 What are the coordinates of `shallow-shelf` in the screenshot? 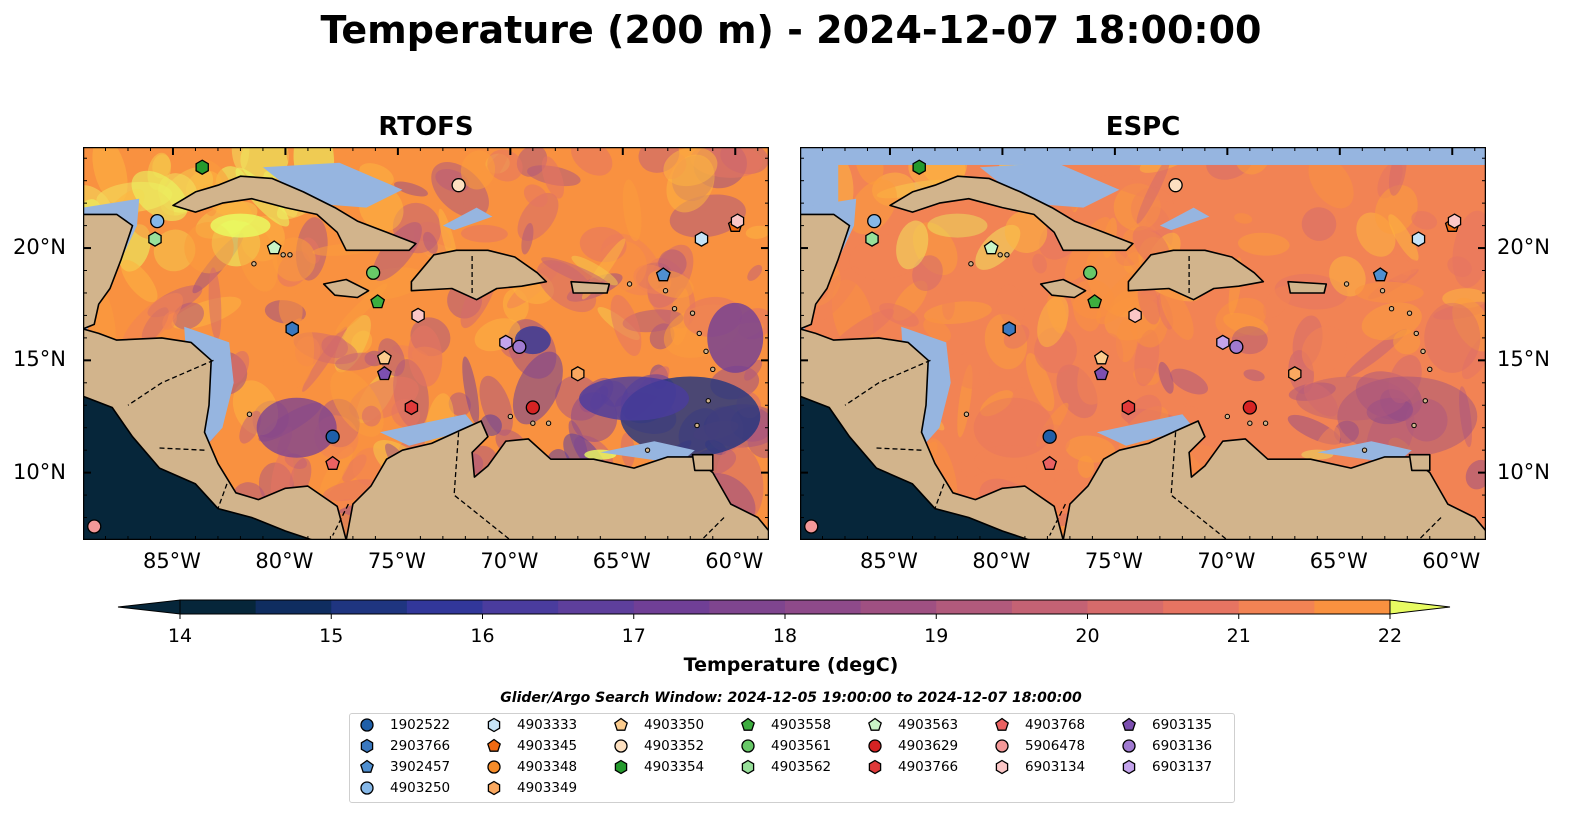 It's located at (428, 430).